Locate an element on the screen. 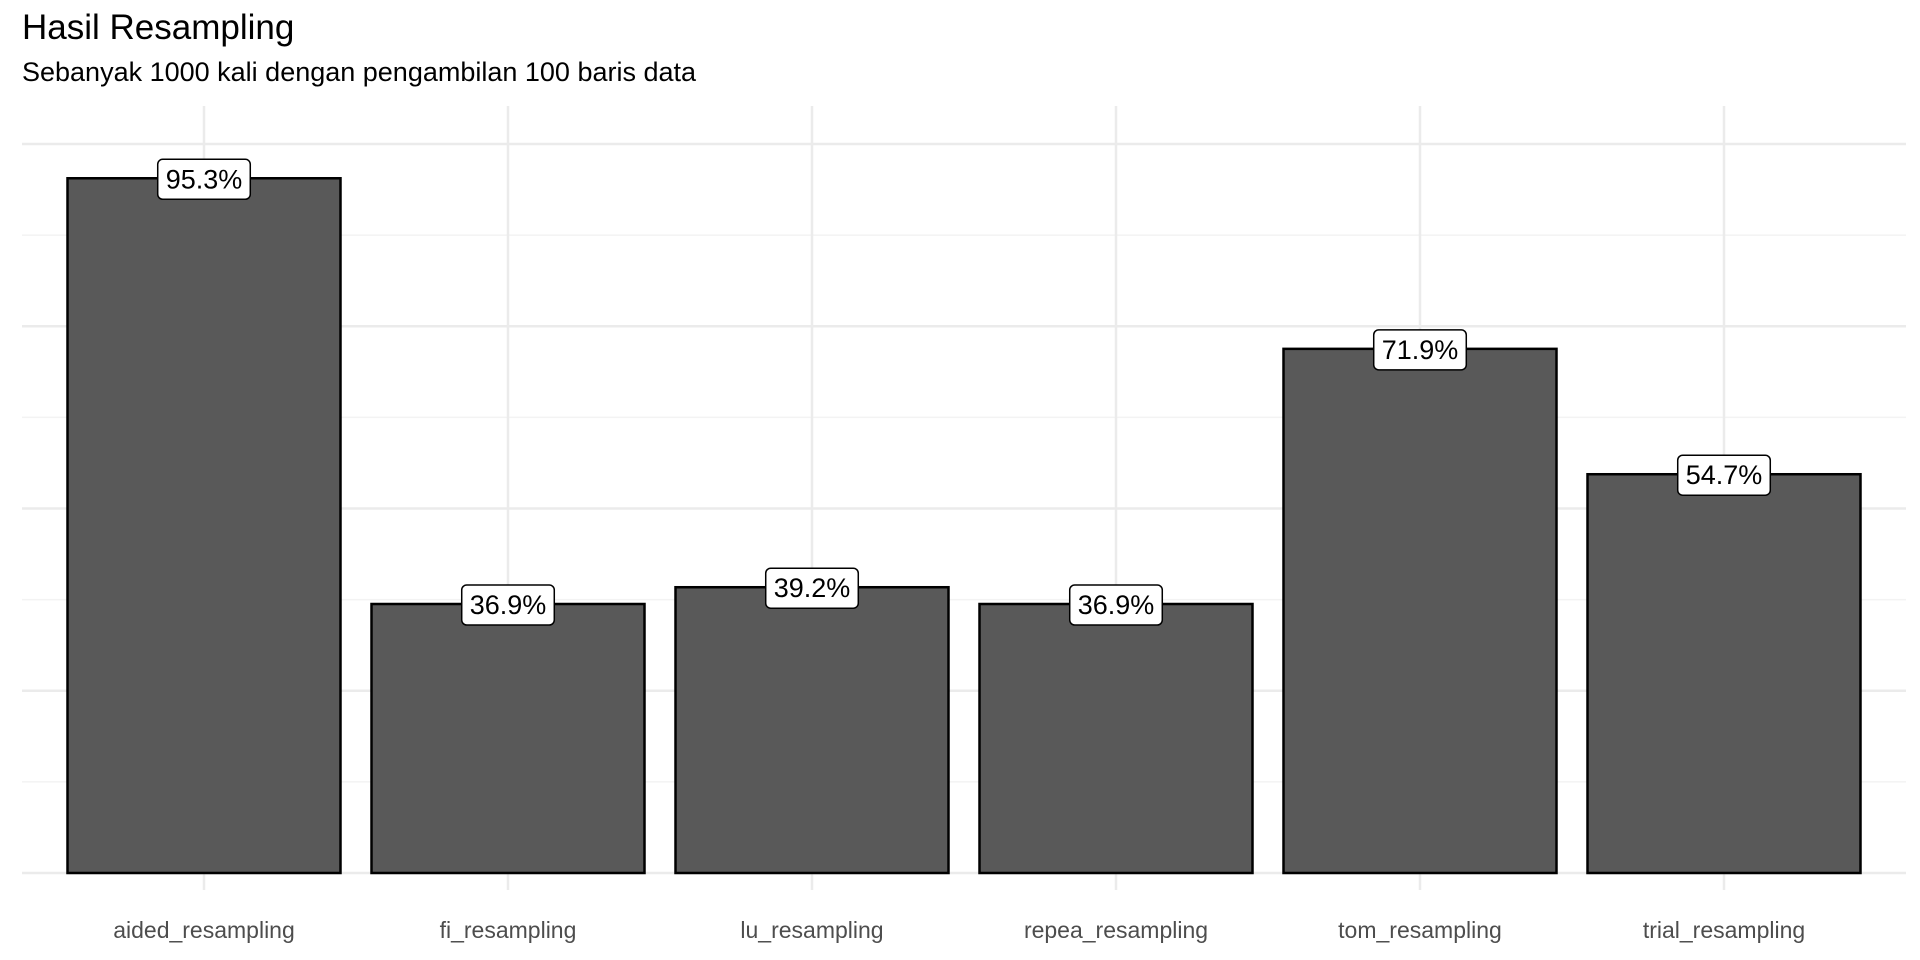 Image resolution: width=1920 pixels, height=960 pixels. bar-lu_resampling is located at coordinates (812, 730).